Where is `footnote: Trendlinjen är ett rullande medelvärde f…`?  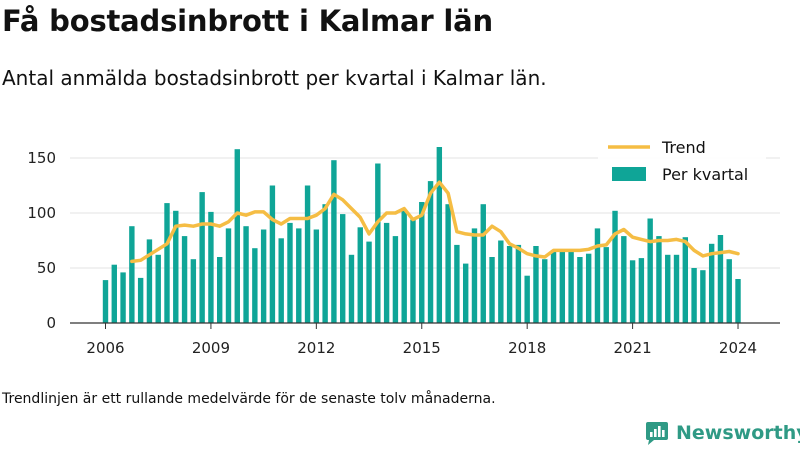 footnote: Trendlinjen är ett rullande medelvärde f… is located at coordinates (249, 399).